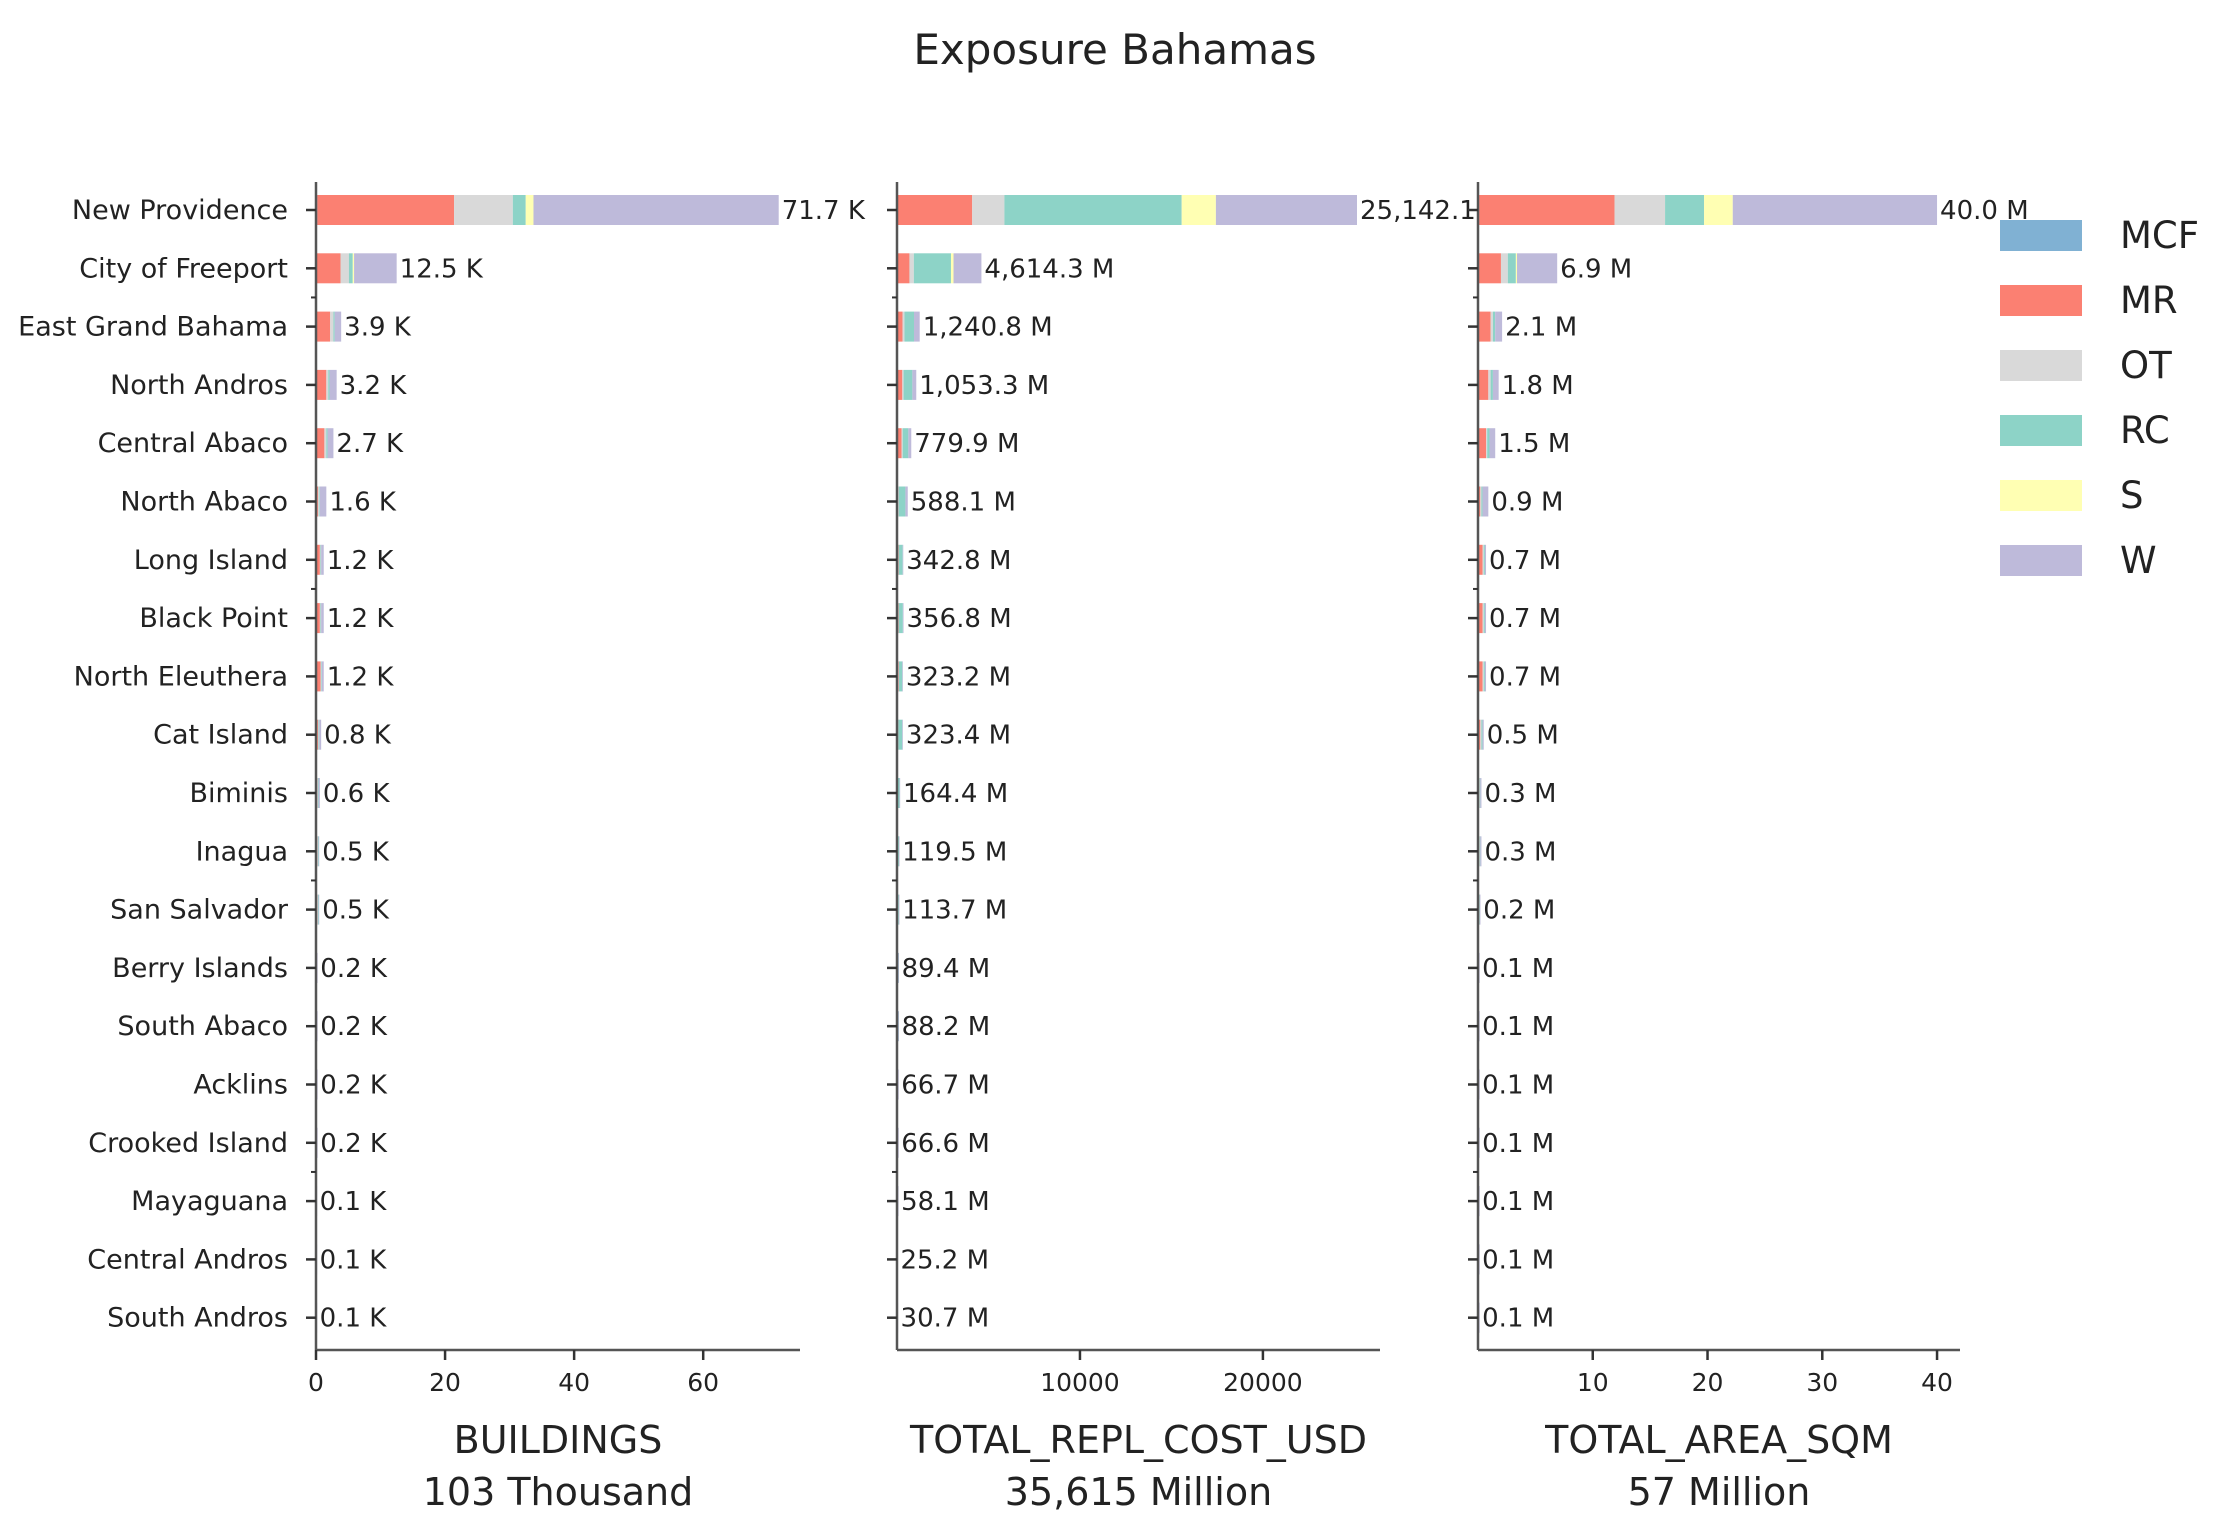 The width and height of the screenshot is (2231, 1534). I want to click on value-label: 89.4 M, so click(946, 969).